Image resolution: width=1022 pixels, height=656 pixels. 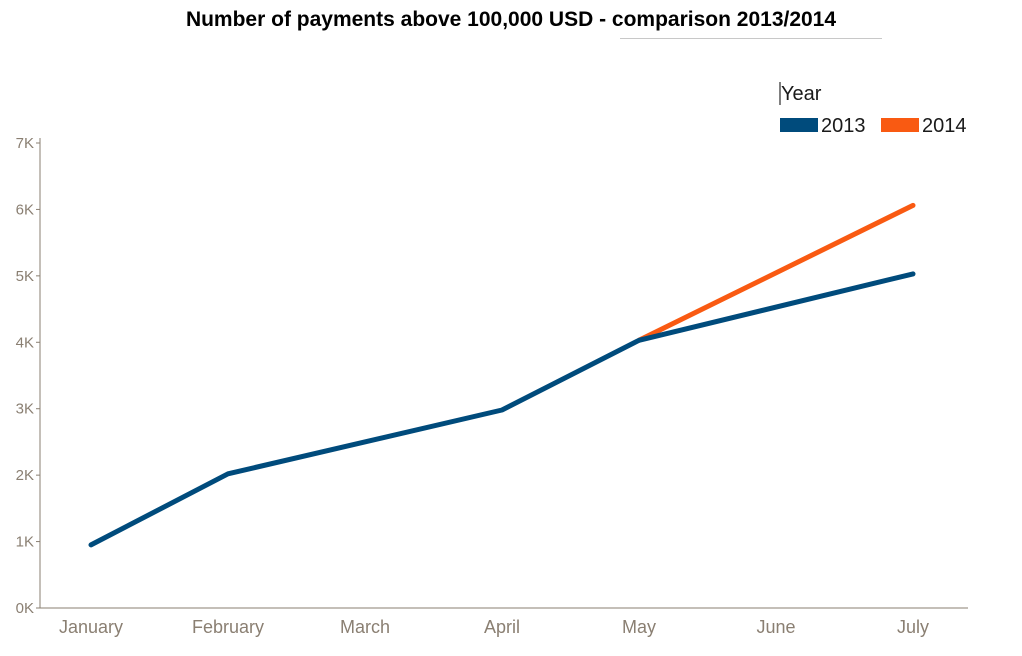 I want to click on y-tick-label: 7K, so click(x=25, y=143).